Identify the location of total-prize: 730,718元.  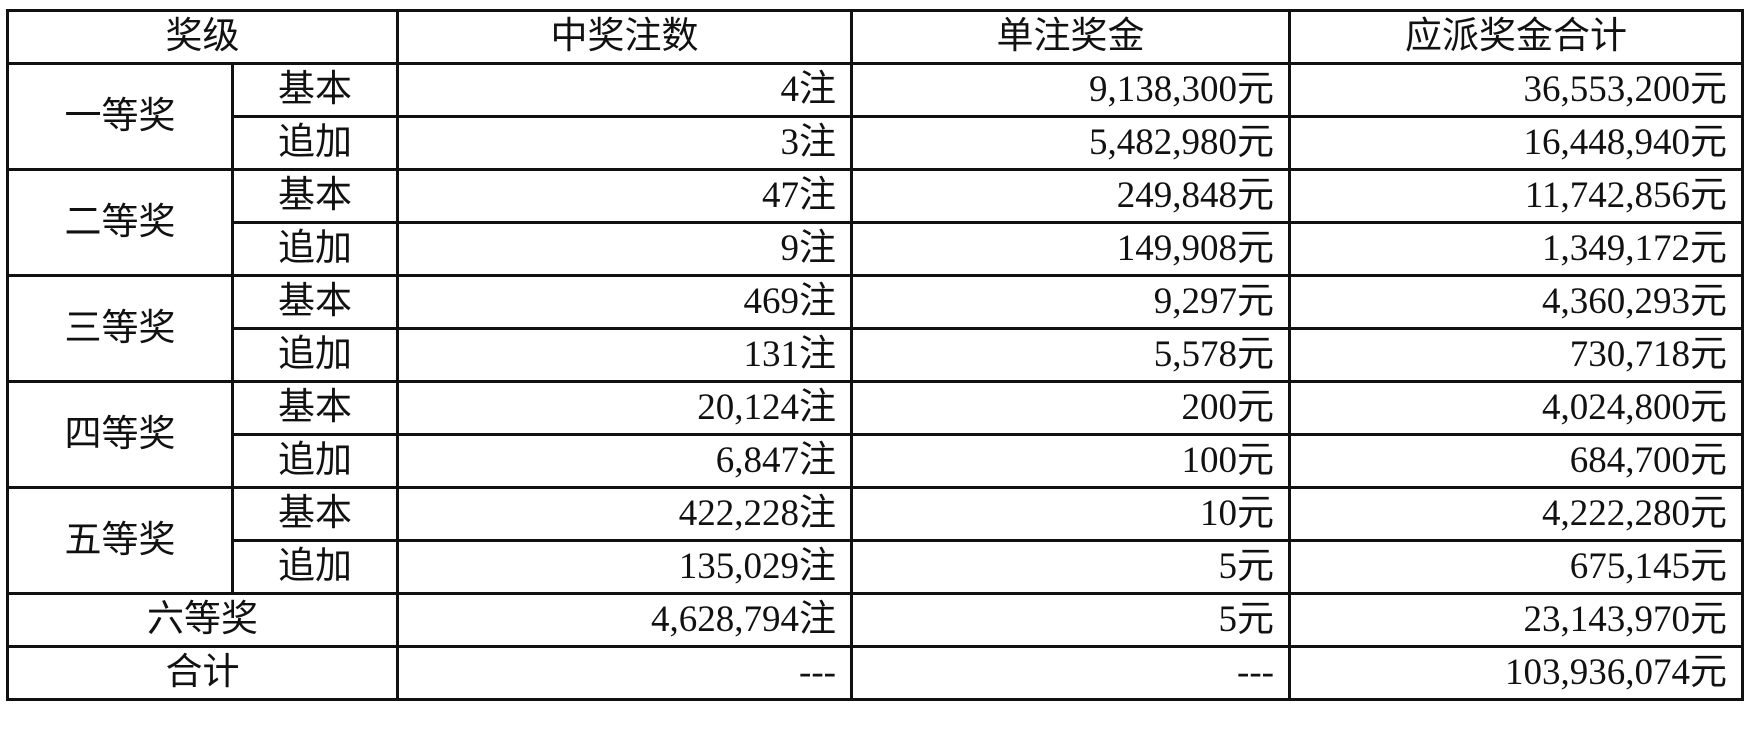
(1516, 355).